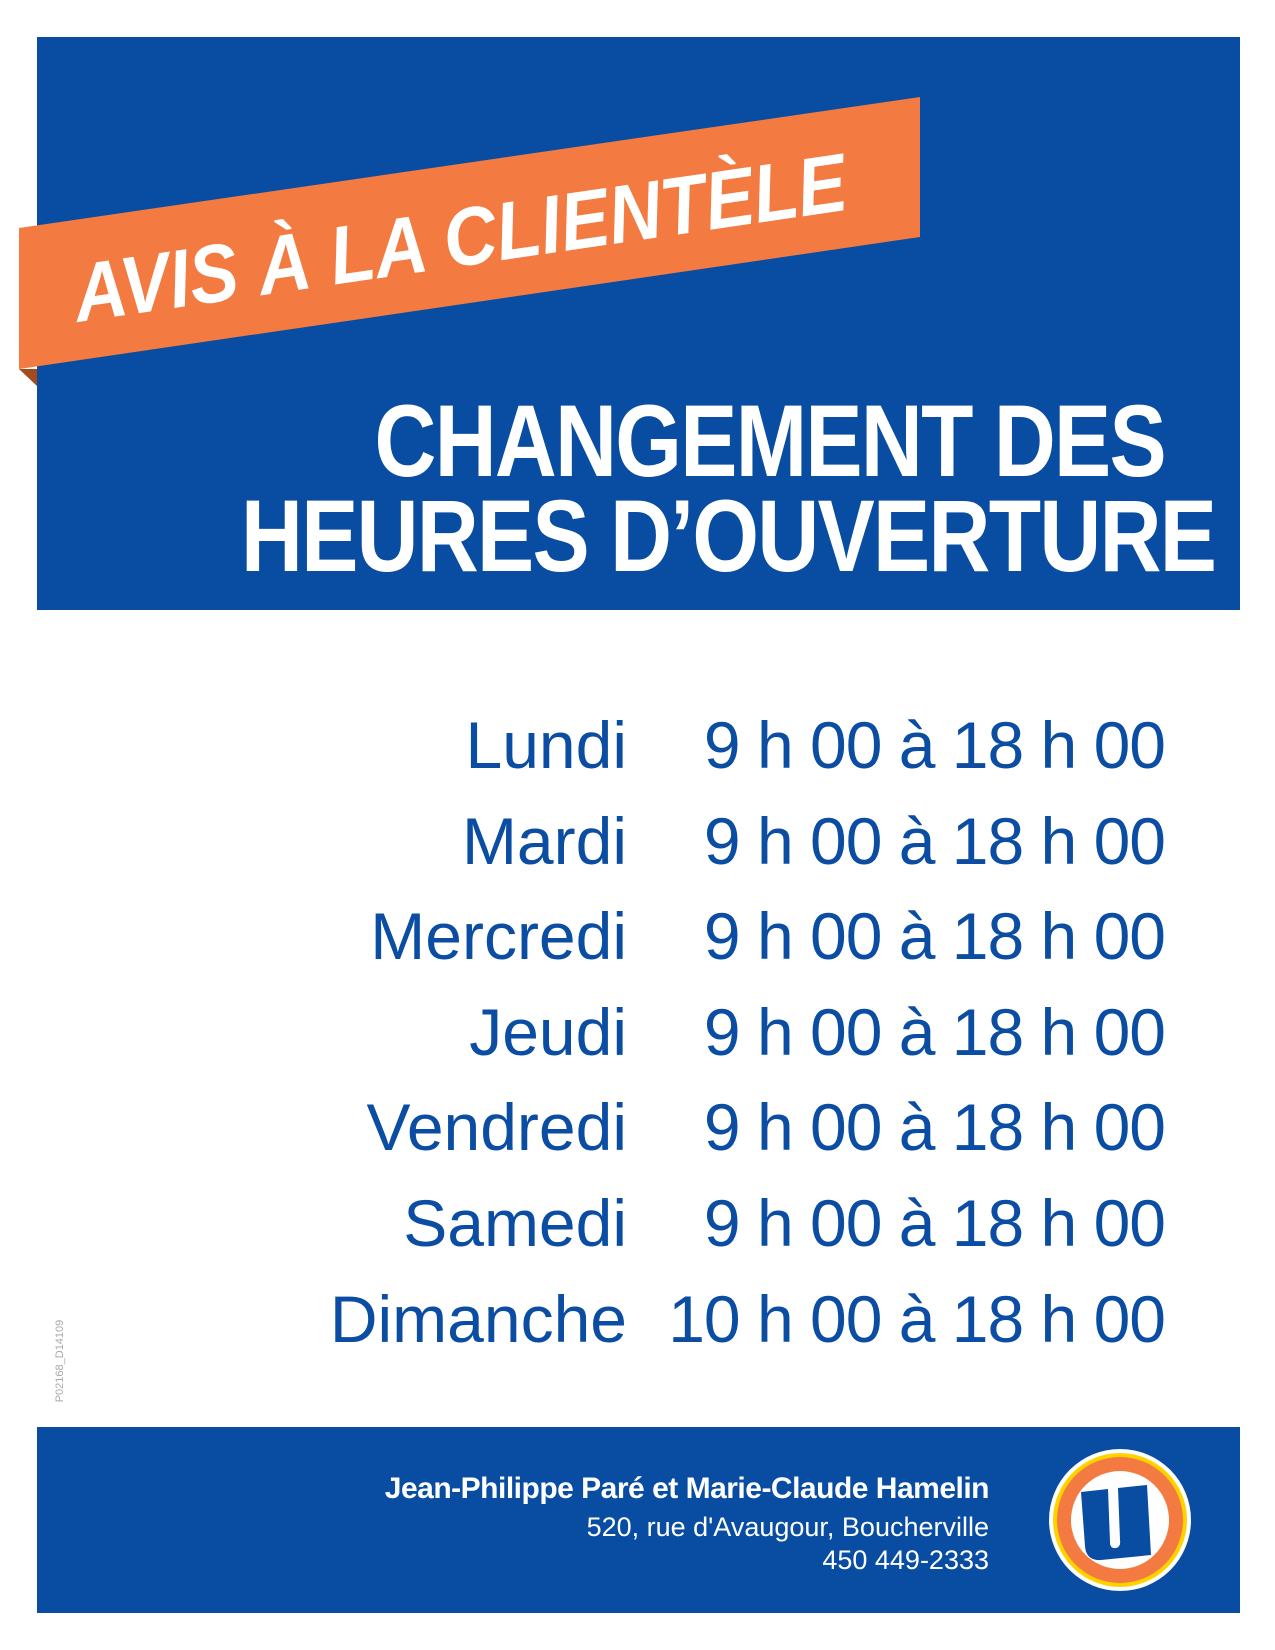 This screenshot has height=1650, width=1275. What do you see at coordinates (787, 1527) in the screenshot?
I see `store-address: 520, rue d'Avaugour, Boucherville` at bounding box center [787, 1527].